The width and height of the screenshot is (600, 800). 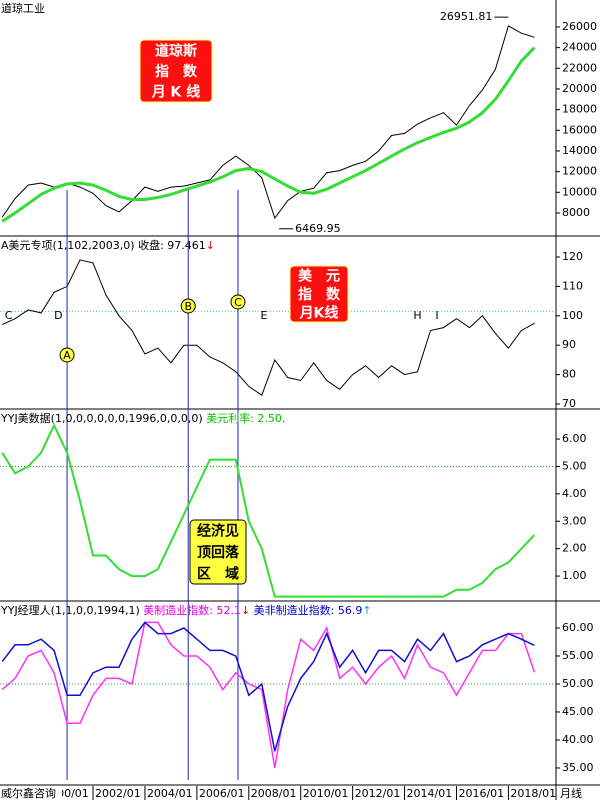 What do you see at coordinates (574, 465) in the screenshot?
I see `y-tick-label: 5.00` at bounding box center [574, 465].